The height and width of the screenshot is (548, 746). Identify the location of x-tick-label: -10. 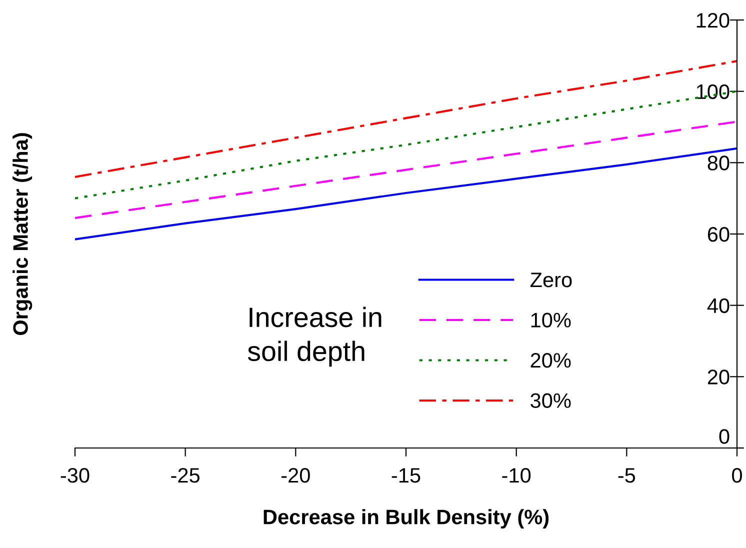
(516, 475).